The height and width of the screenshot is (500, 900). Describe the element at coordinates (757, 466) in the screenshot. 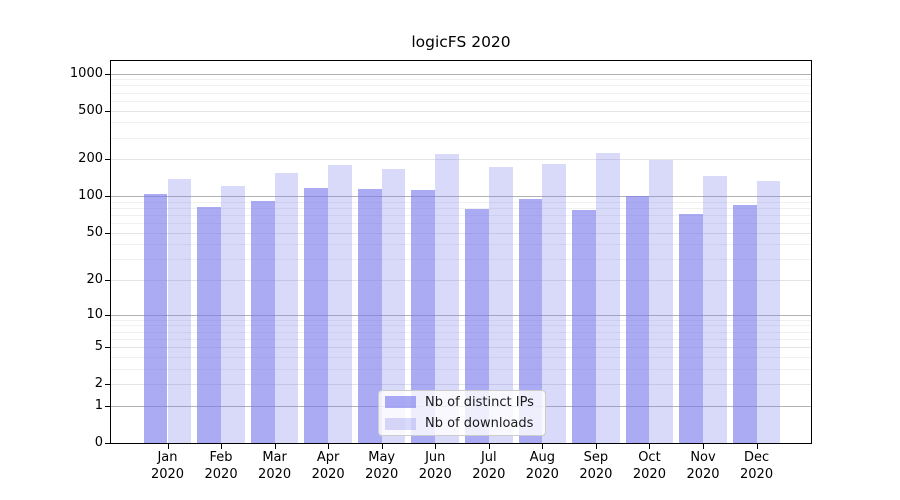

I see `x-tick-label: Dec 2020` at that location.